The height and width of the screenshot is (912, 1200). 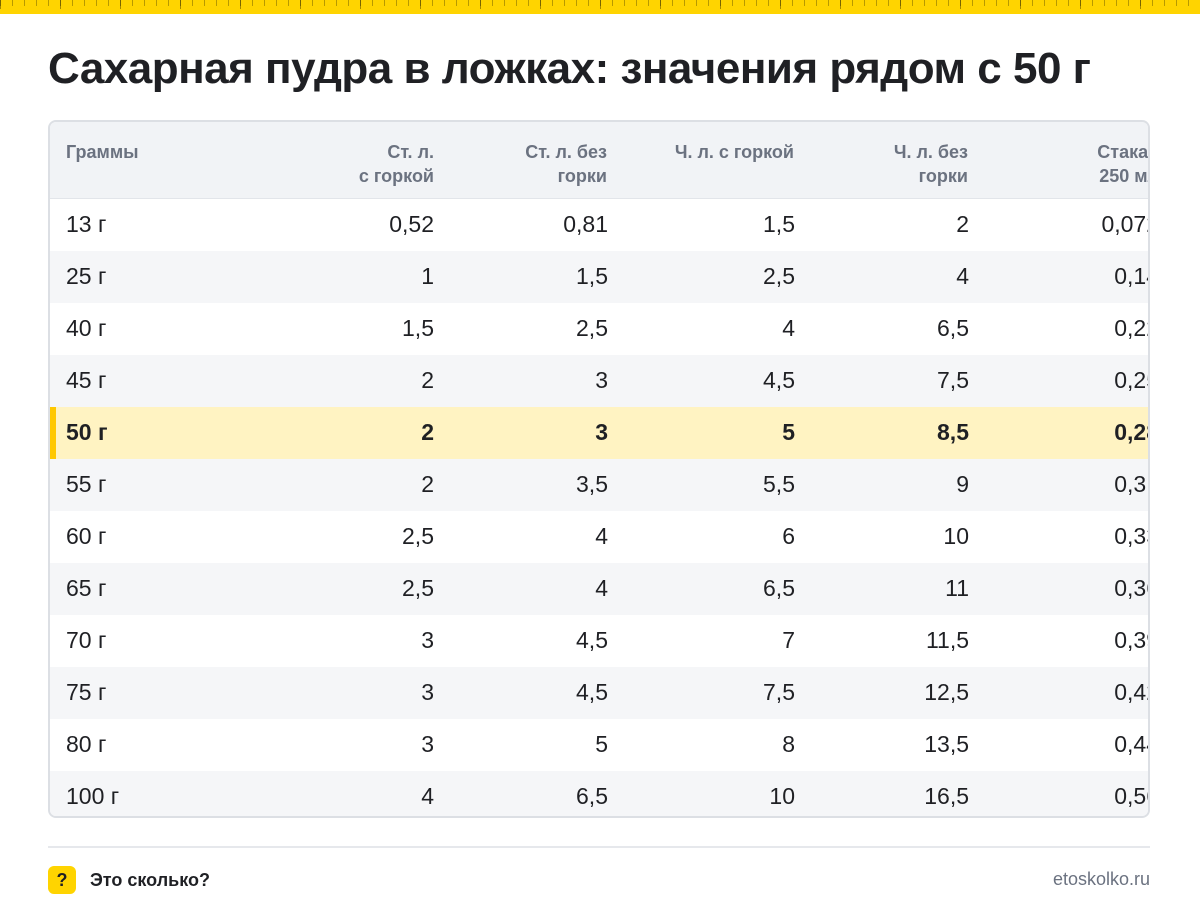 I want to click on table-row: 13 г 0,52 0,81 1,5 2 0,072, so click(x=599, y=224).